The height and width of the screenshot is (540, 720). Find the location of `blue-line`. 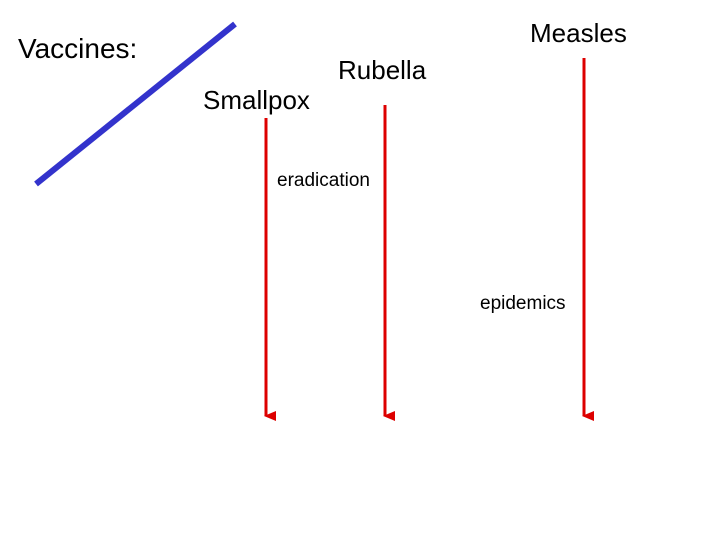

blue-line is located at coordinates (135, 104).